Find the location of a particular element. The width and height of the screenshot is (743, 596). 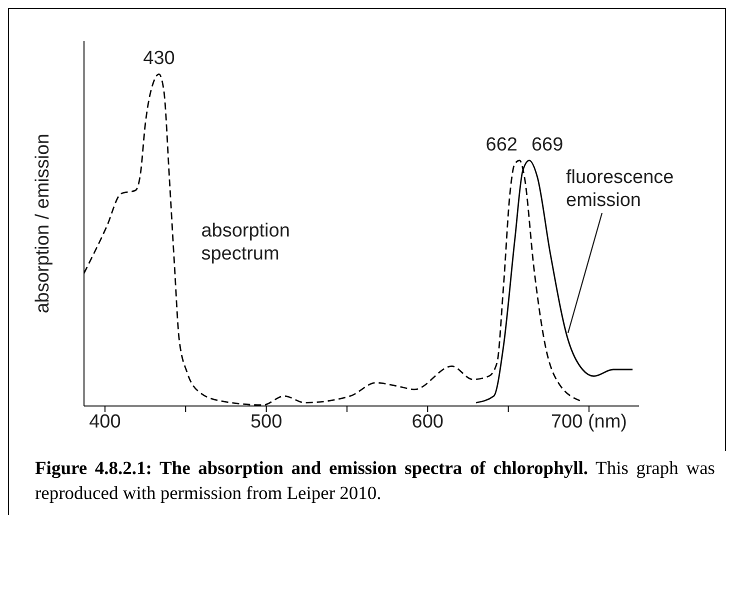

annotation: 662 is located at coordinates (502, 145).